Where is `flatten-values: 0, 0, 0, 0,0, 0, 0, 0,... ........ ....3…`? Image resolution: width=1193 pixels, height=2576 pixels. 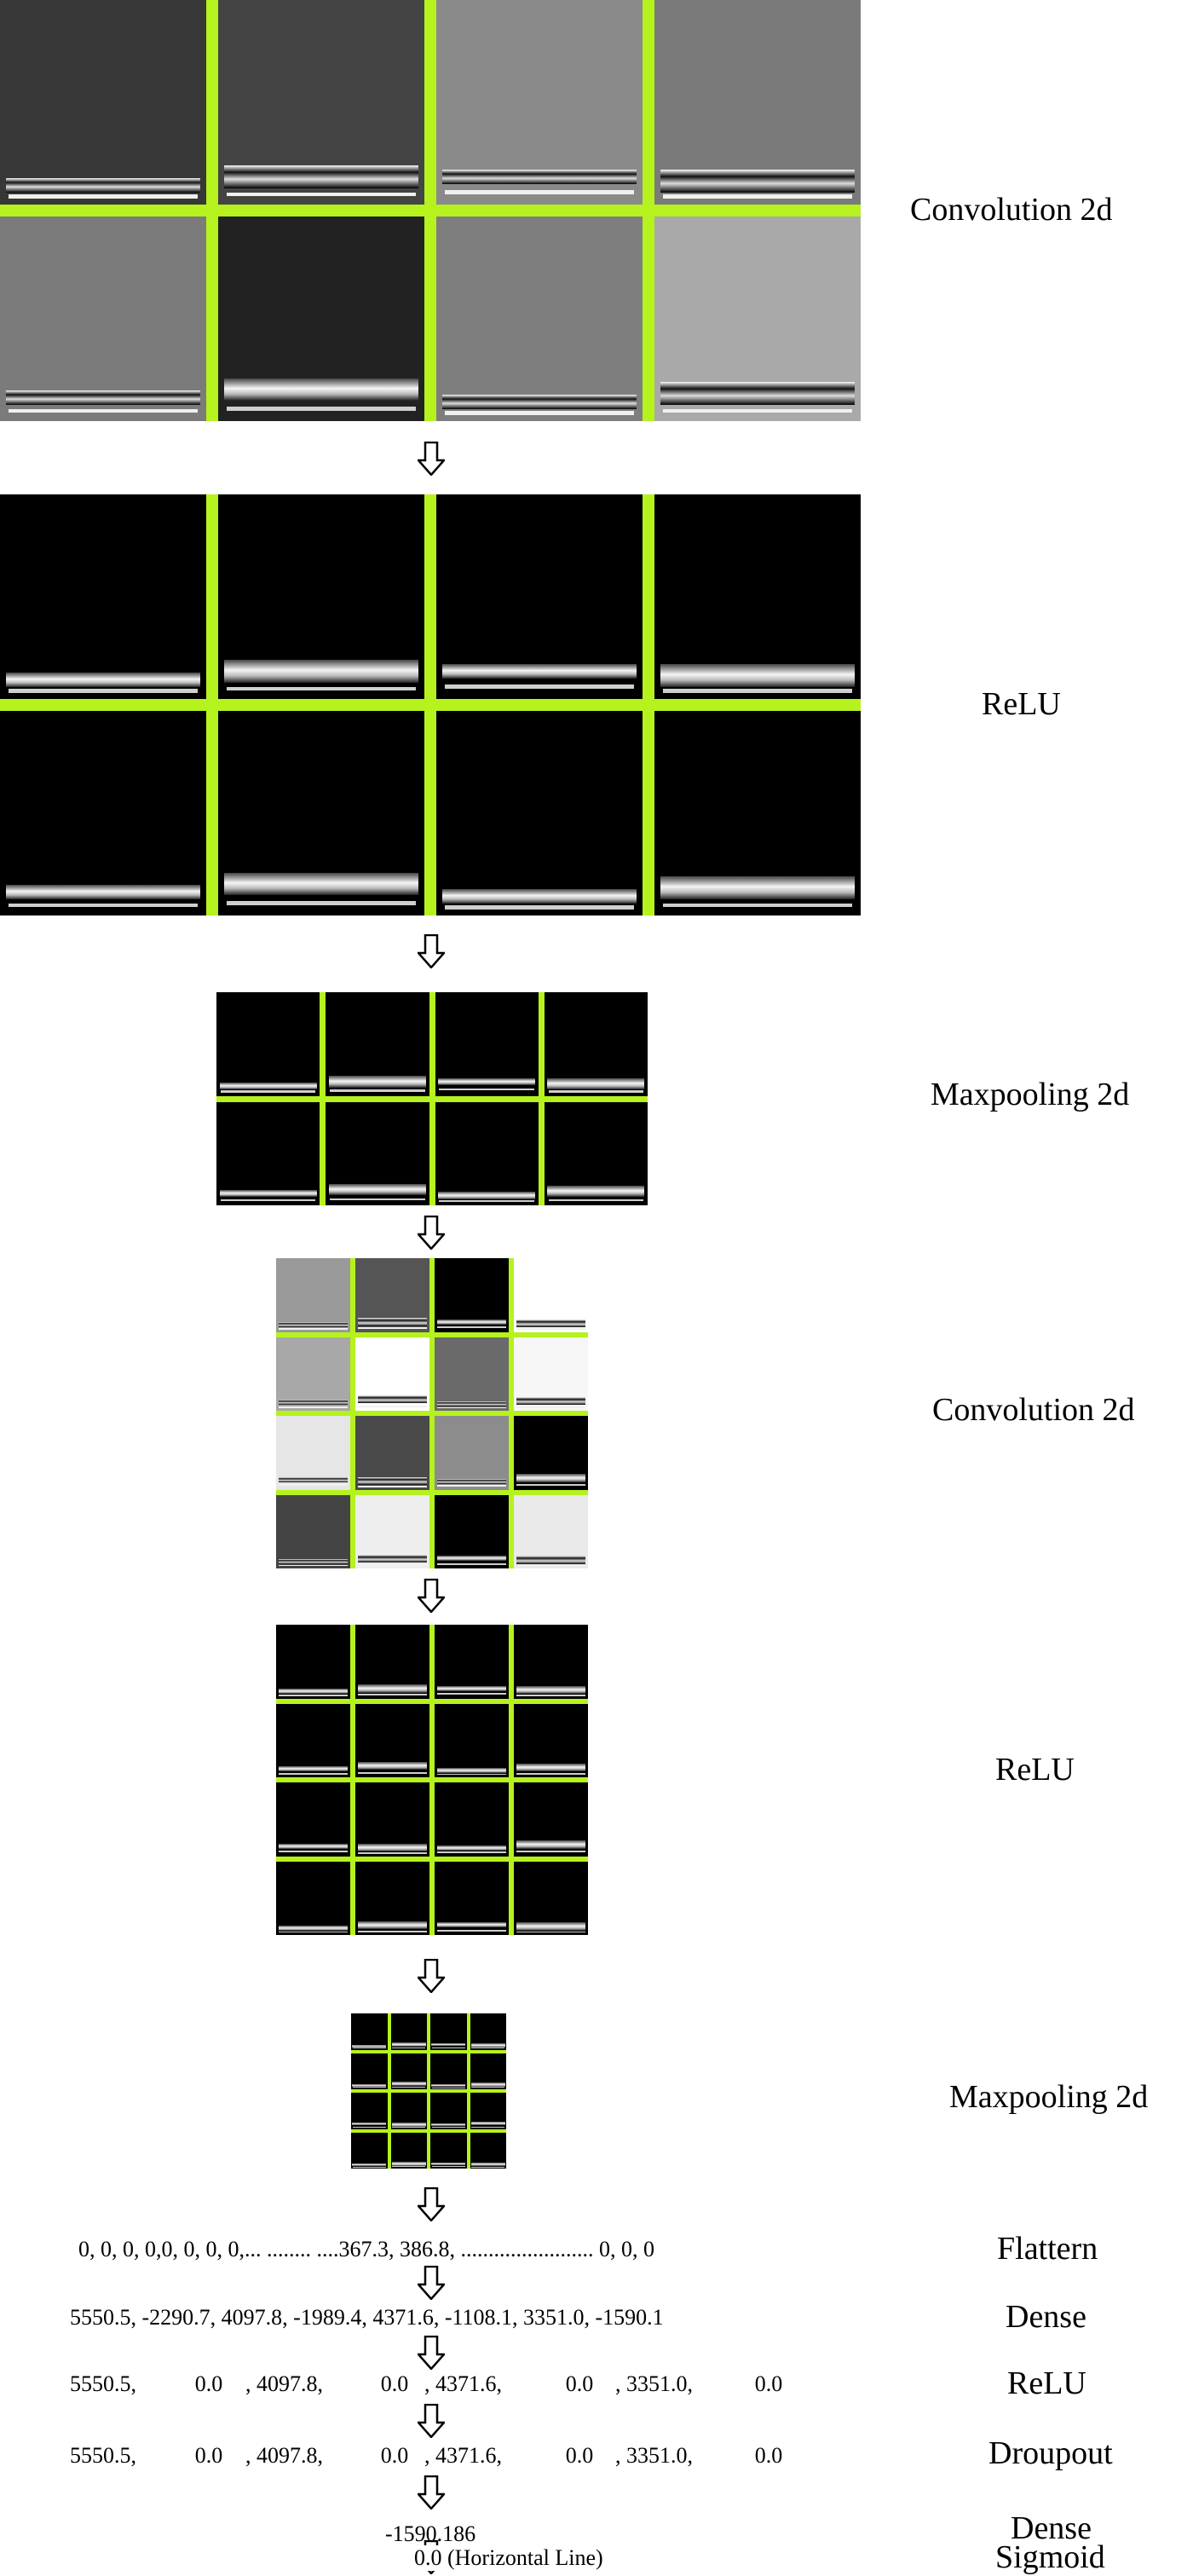
flatten-values: 0, 0, 0, 0,0, 0, 0, 0,... ........ ....3… is located at coordinates (366, 2249).